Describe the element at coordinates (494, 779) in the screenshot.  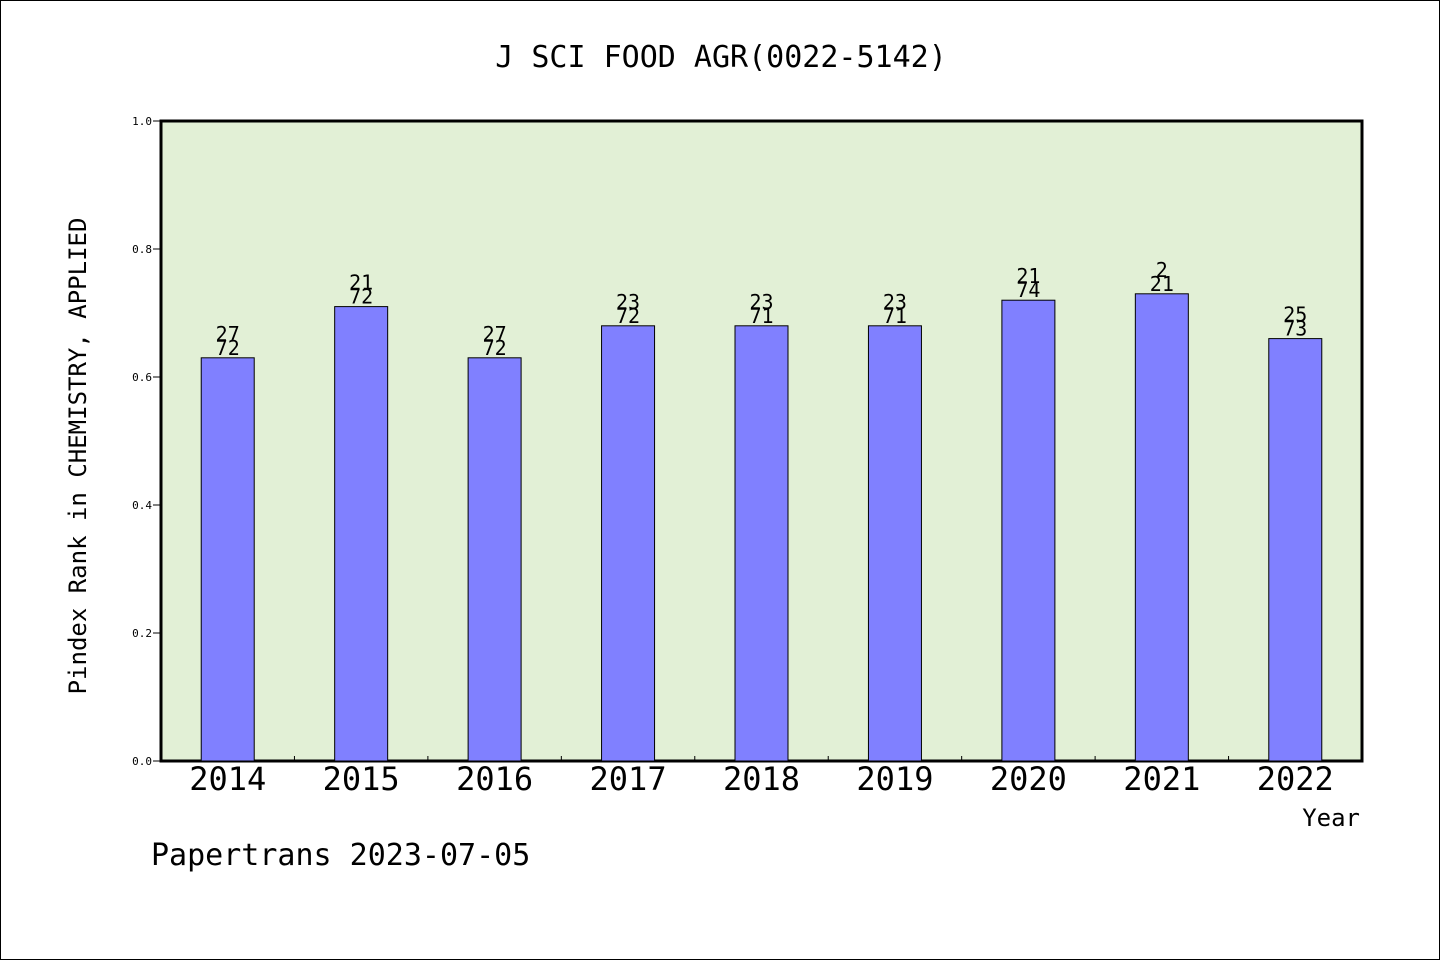
I see `x-tick-label-2016: 2016` at that location.